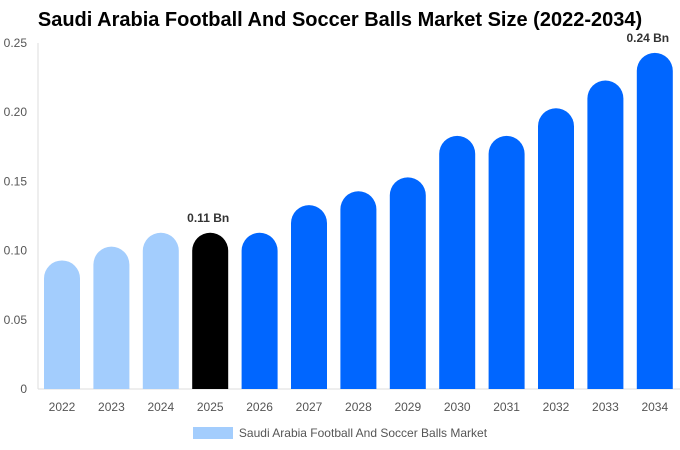 The image size is (680, 450). Describe the element at coordinates (309, 297) in the screenshot. I see `bar-2027` at that location.